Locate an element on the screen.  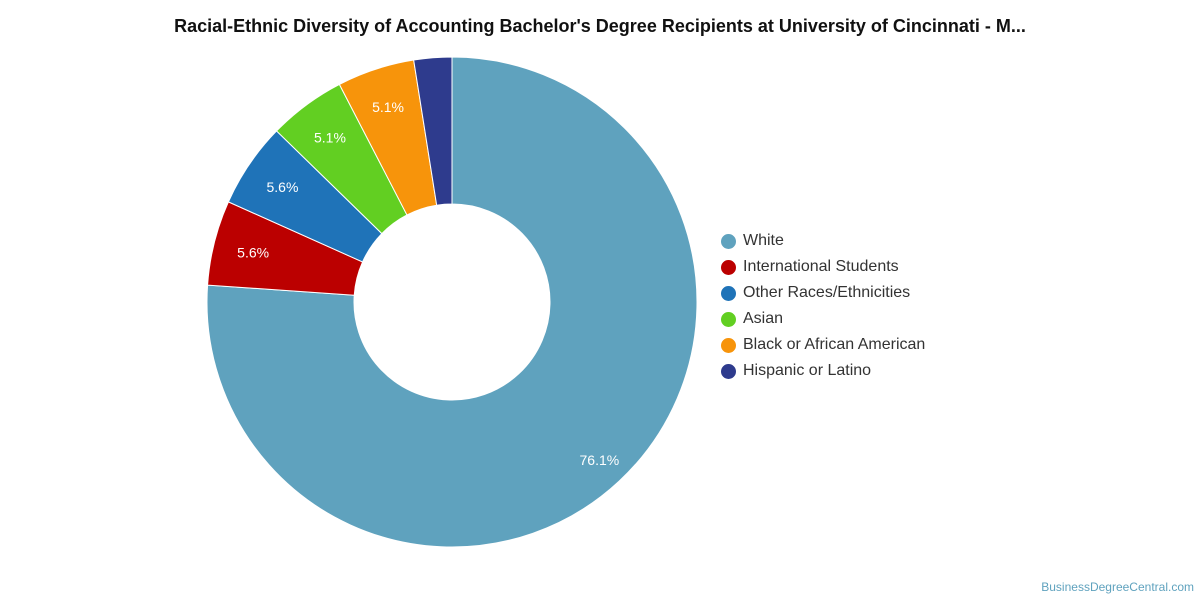
legend-item: Black or African American is located at coordinates (823, 345).